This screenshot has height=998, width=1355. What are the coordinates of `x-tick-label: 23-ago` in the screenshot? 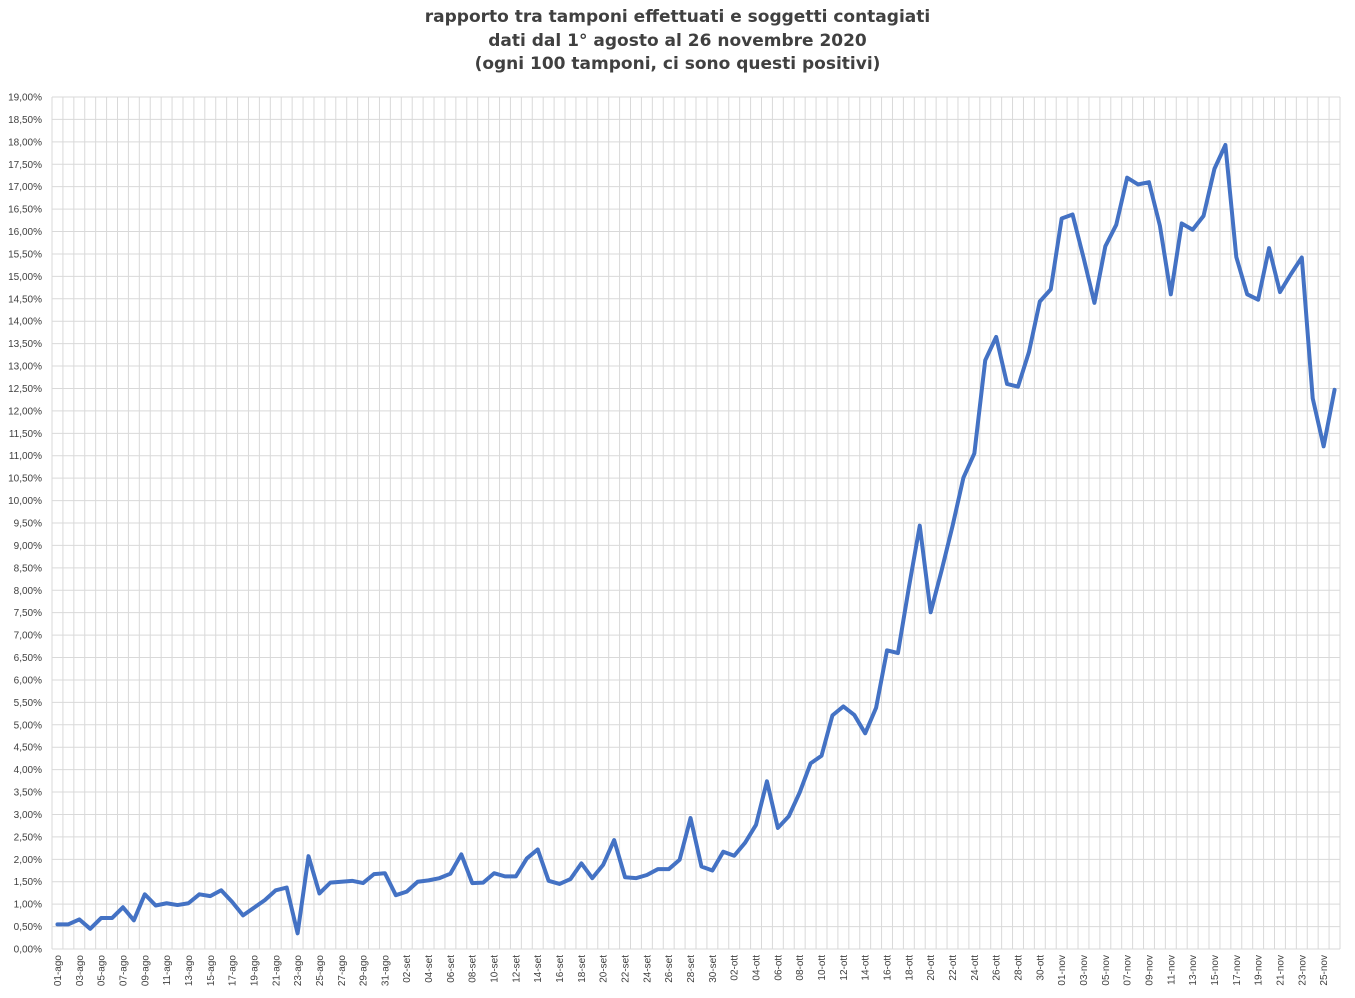 It's located at (298, 971).